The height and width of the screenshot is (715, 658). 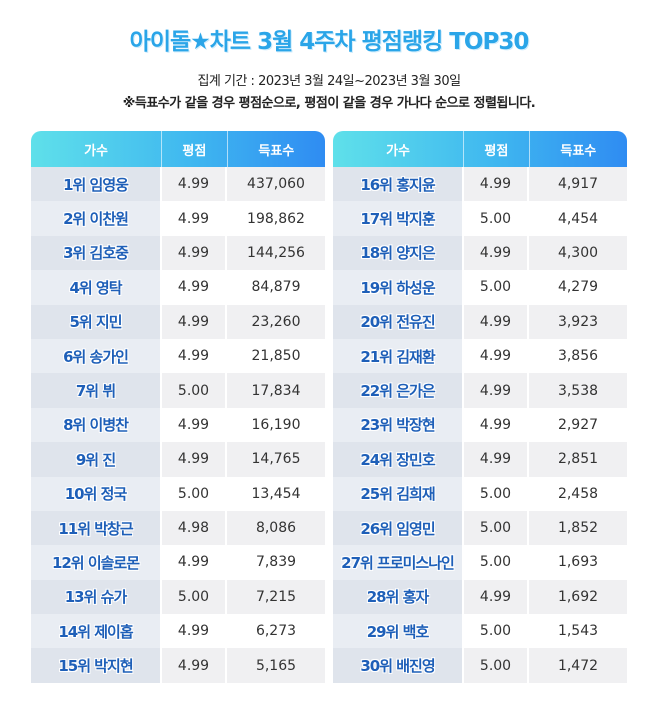 What do you see at coordinates (95, 631) in the screenshot?
I see `singer-name: 14위 제이홉` at bounding box center [95, 631].